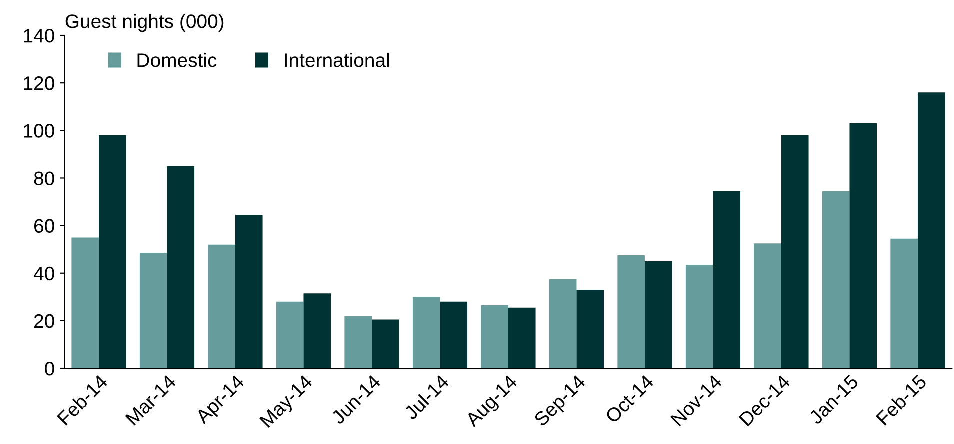 The image size is (954, 444). What do you see at coordinates (39, 131) in the screenshot?
I see `y-tick-label: 100` at bounding box center [39, 131].